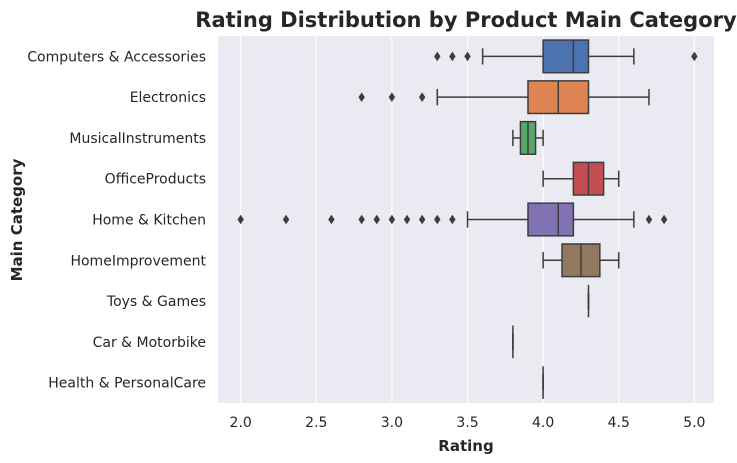 The width and height of the screenshot is (737, 463). What do you see at coordinates (127, 384) in the screenshot?
I see `y-tick-label: Health & PersonalCare` at bounding box center [127, 384].